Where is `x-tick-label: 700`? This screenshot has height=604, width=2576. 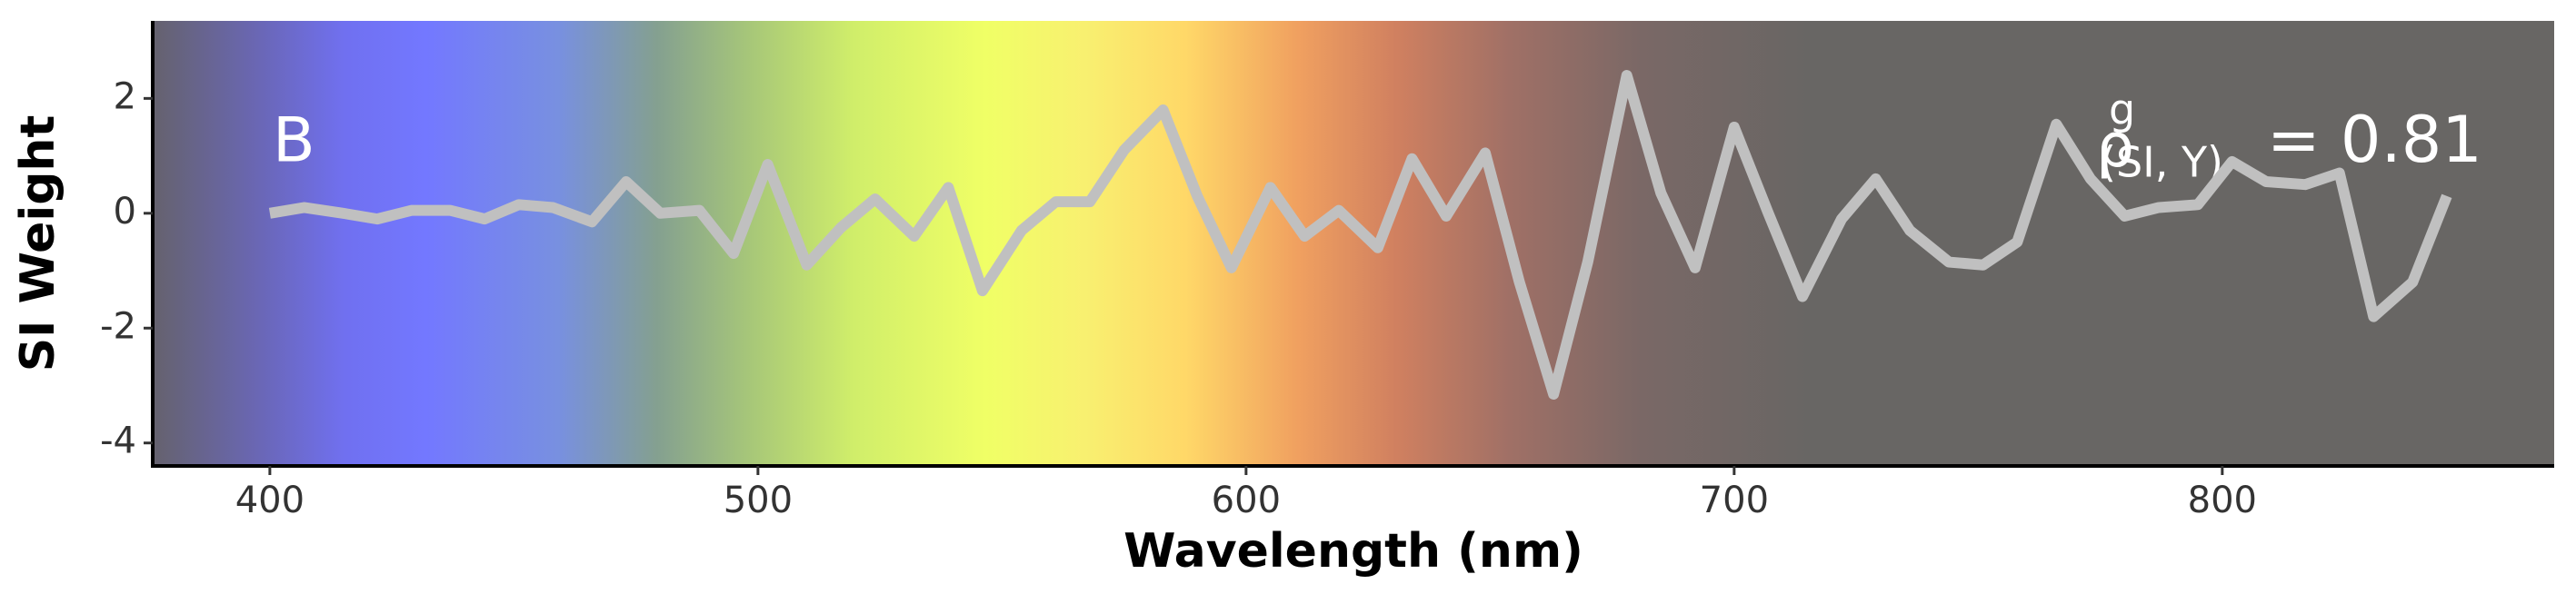
x-tick-label: 700 is located at coordinates (1734, 501).